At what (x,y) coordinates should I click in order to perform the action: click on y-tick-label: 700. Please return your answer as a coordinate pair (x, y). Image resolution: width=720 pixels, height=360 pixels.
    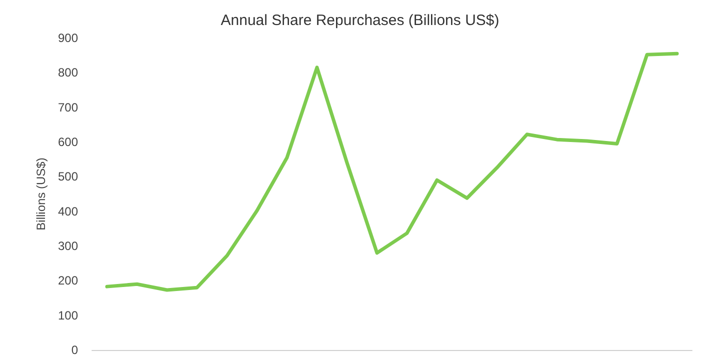
    Looking at the image, I should click on (68, 107).